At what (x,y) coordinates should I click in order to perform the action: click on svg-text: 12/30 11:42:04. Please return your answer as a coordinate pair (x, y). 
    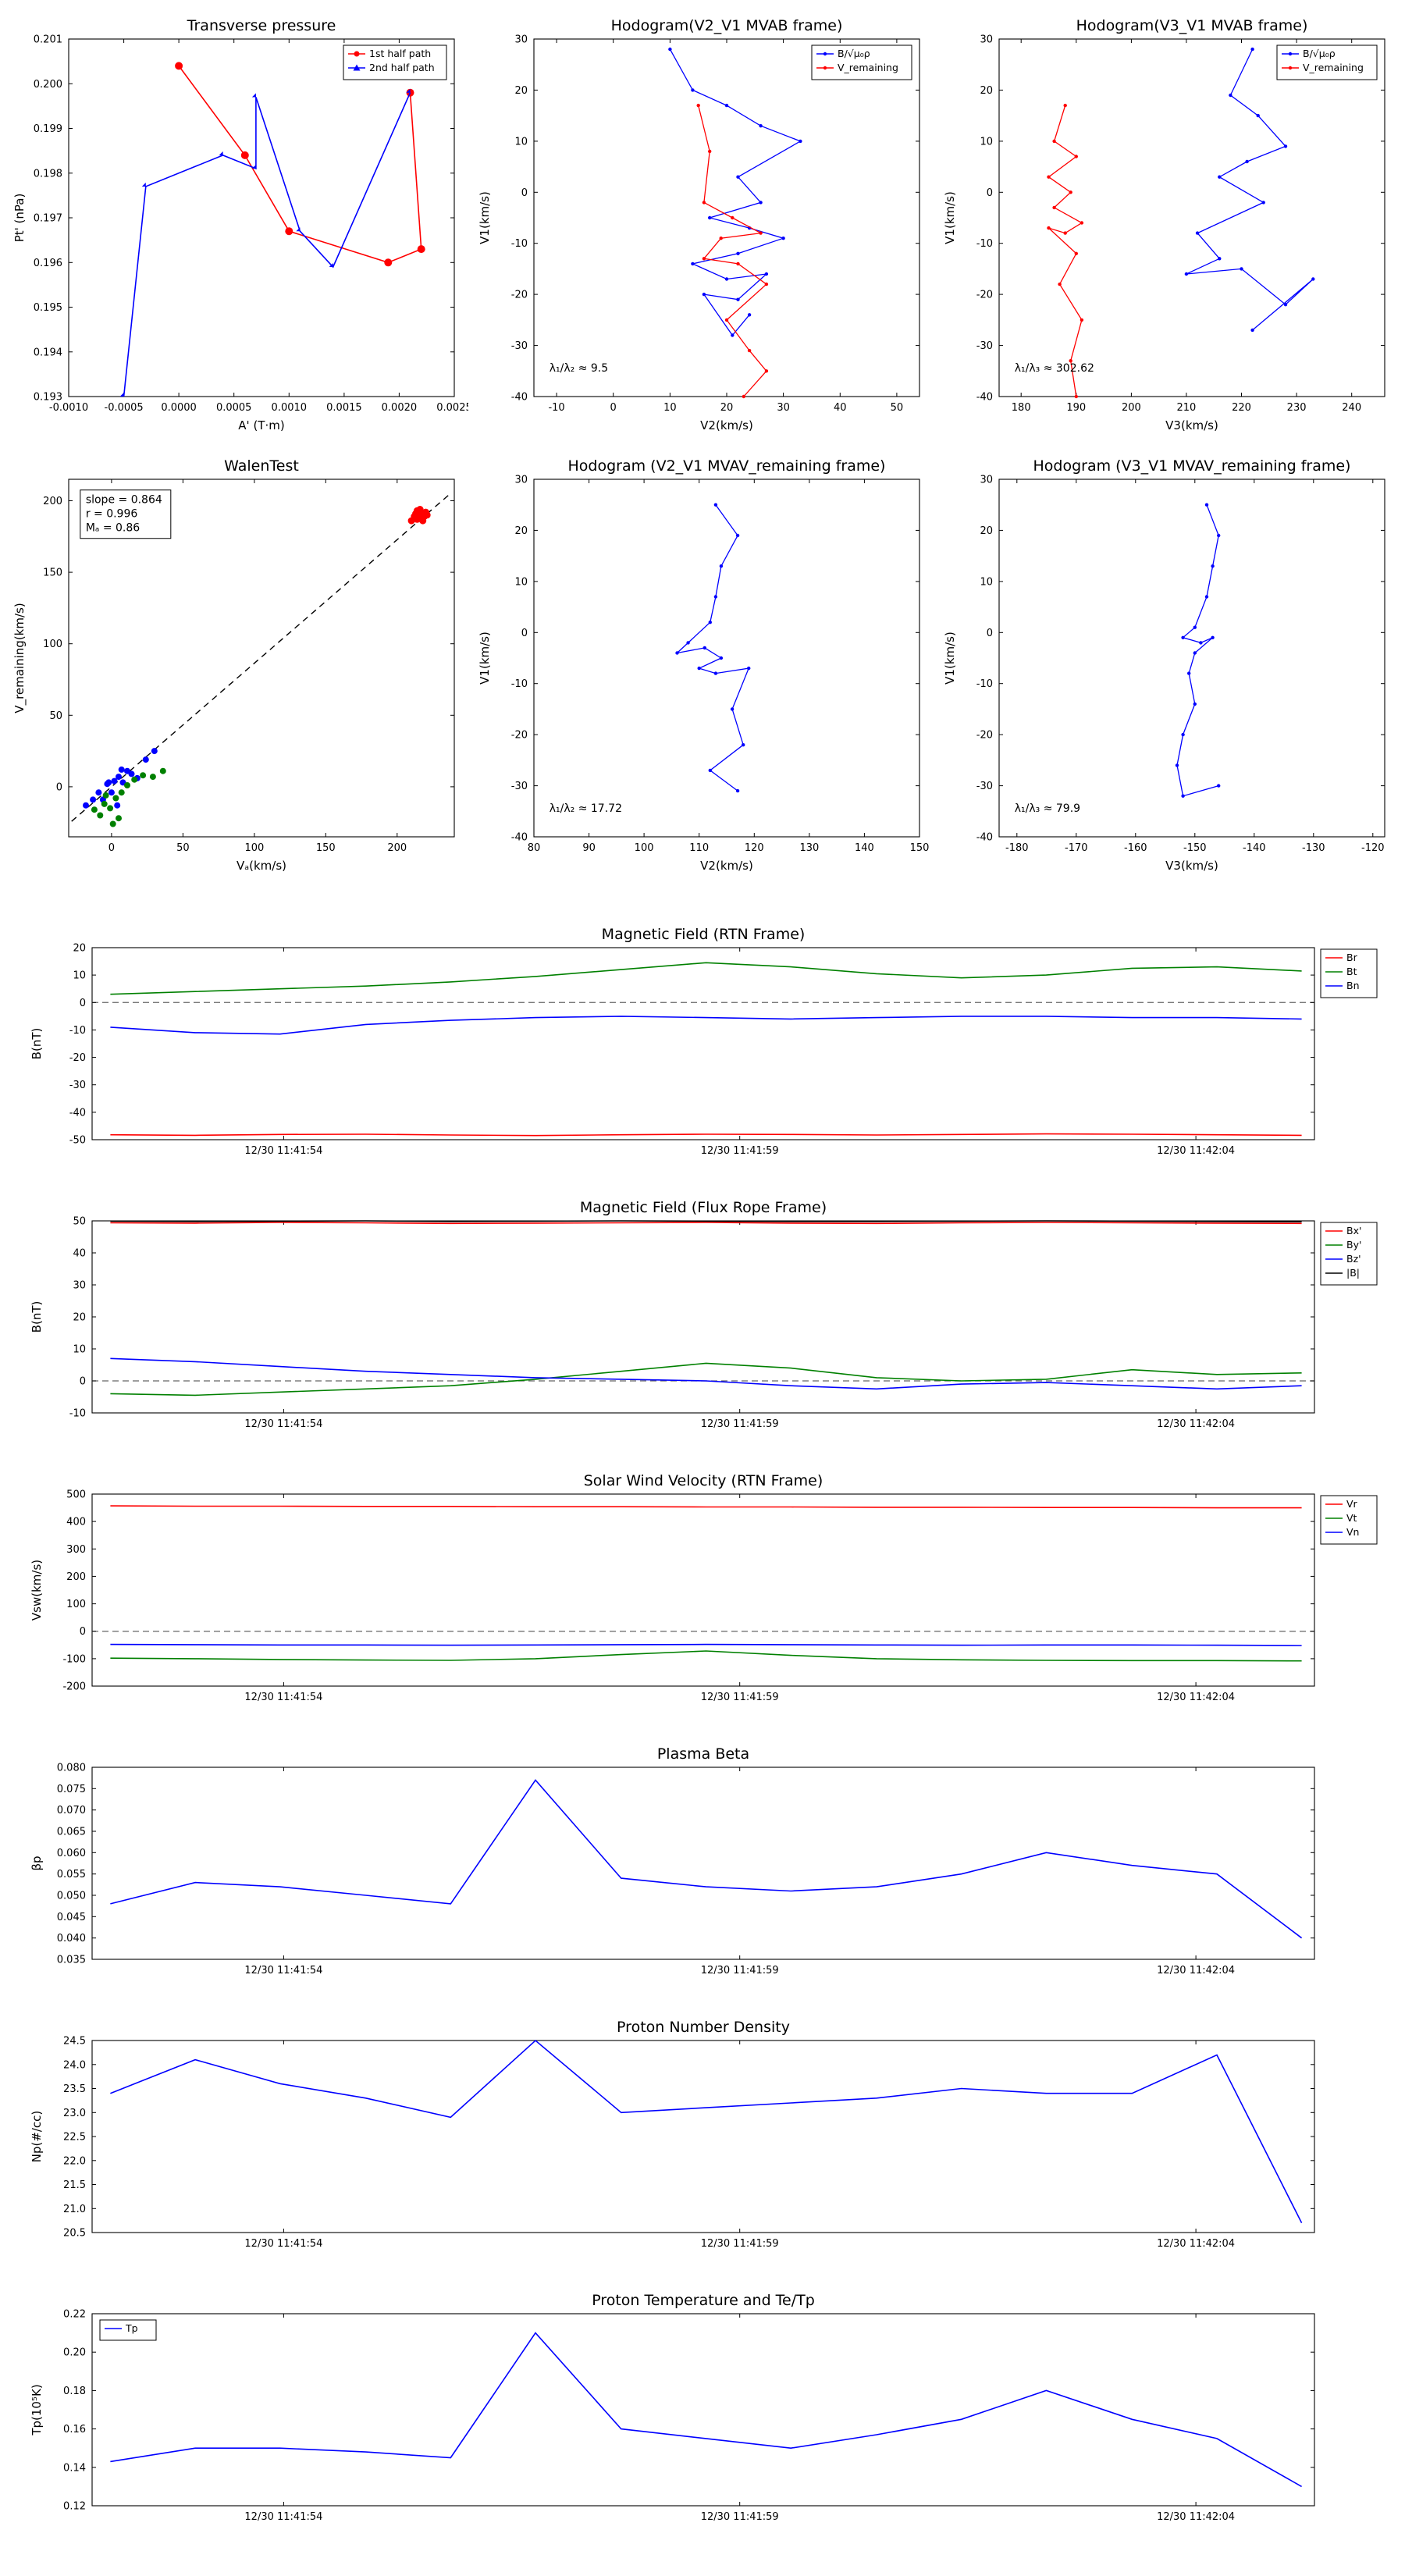
    Looking at the image, I should click on (1196, 1970).